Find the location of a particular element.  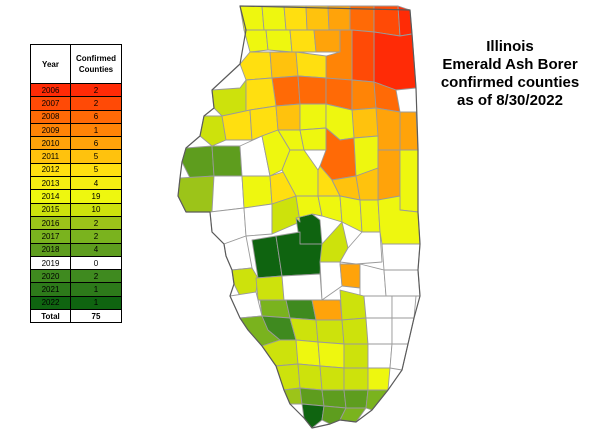

legend-row: 2019 0 is located at coordinates (76, 263).